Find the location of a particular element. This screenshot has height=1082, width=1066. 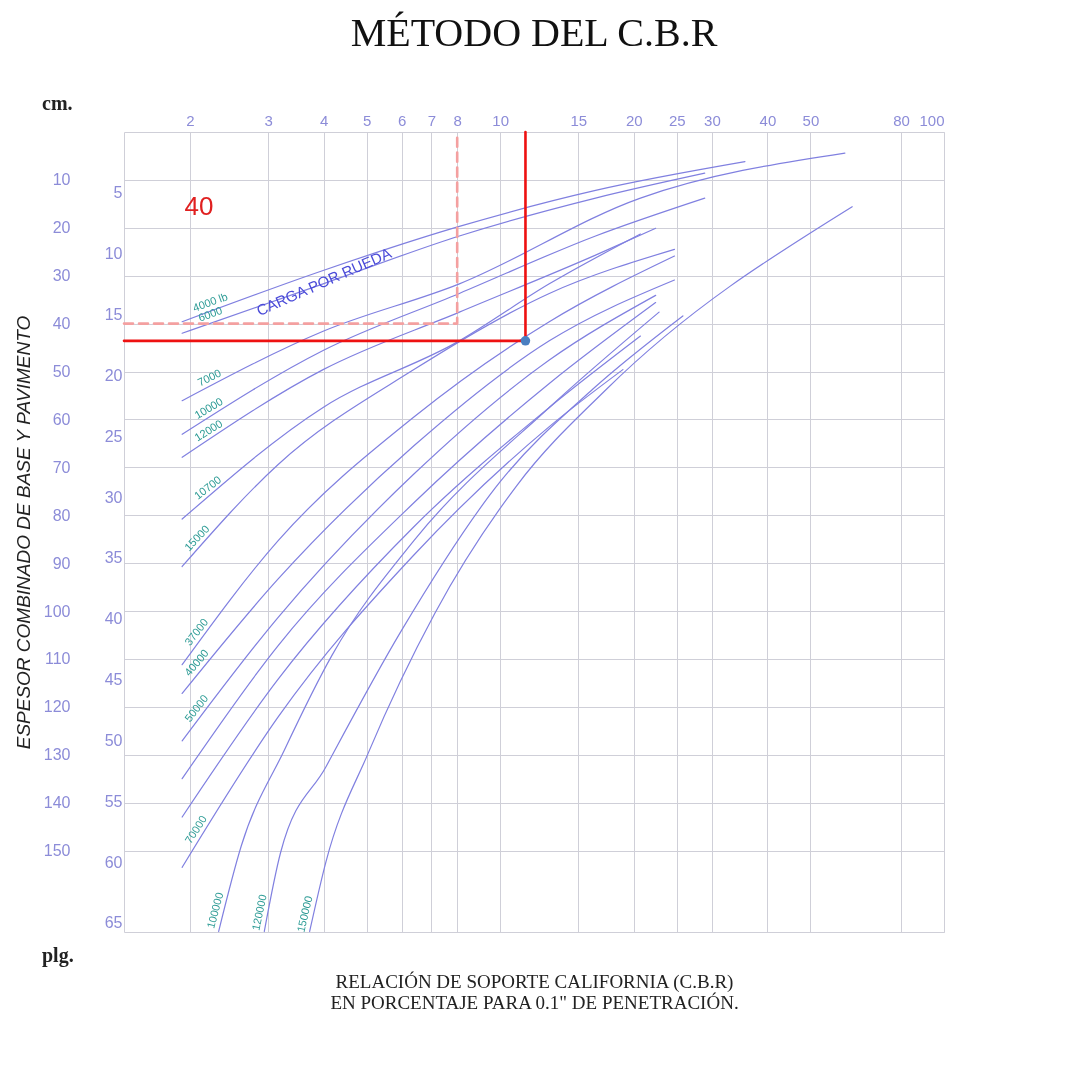

x-tick-label: 7 is located at coordinates (432, 120).